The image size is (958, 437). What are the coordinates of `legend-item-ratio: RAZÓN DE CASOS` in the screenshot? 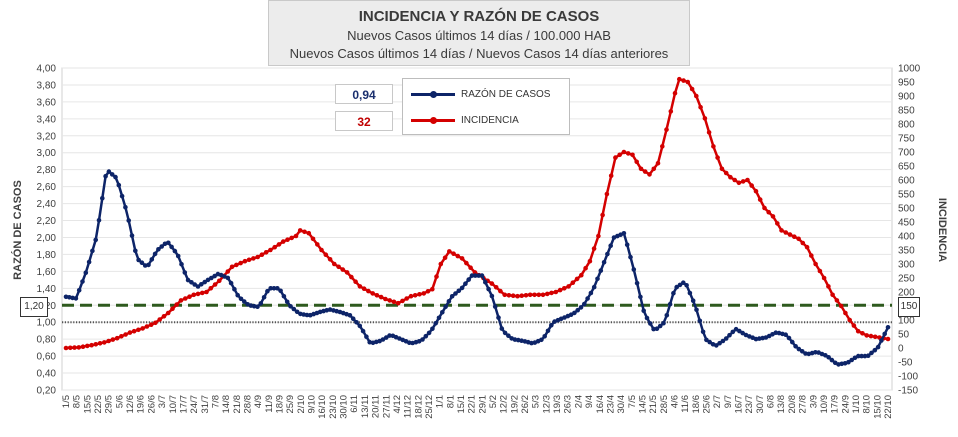 It's located at (480, 96).